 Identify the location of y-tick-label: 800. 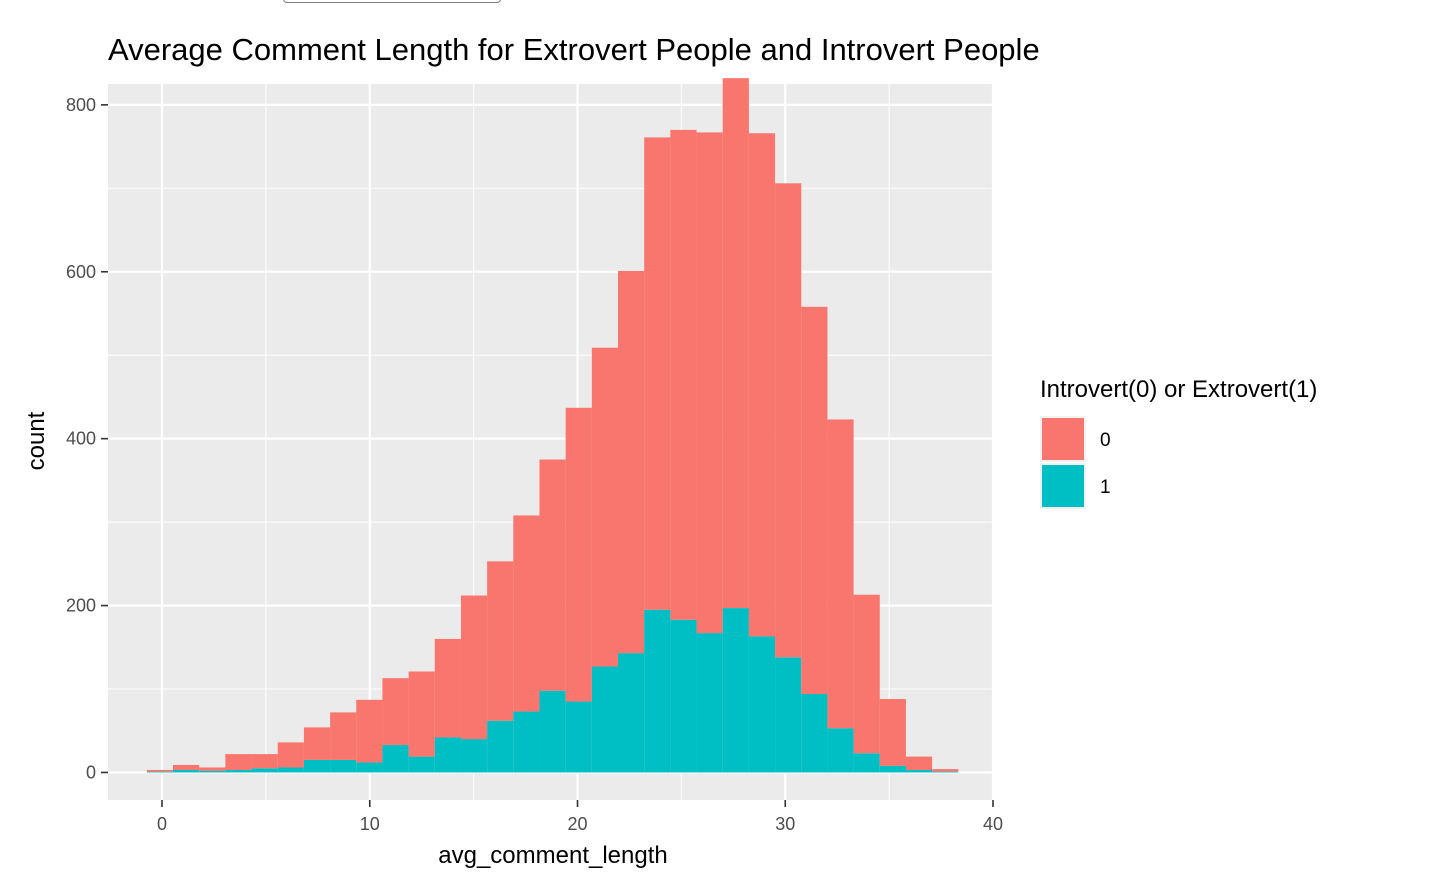
(81, 105).